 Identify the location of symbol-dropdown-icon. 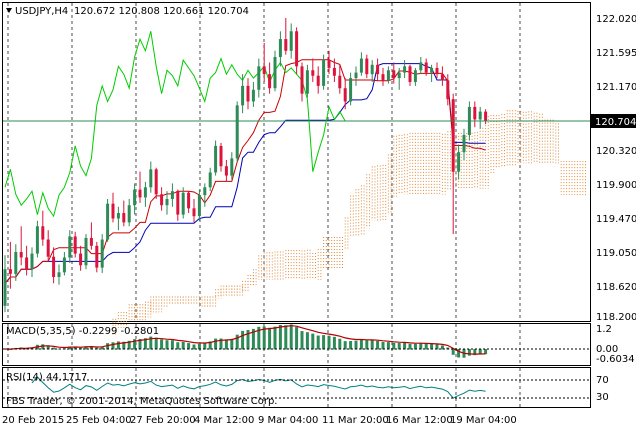
(9, 10).